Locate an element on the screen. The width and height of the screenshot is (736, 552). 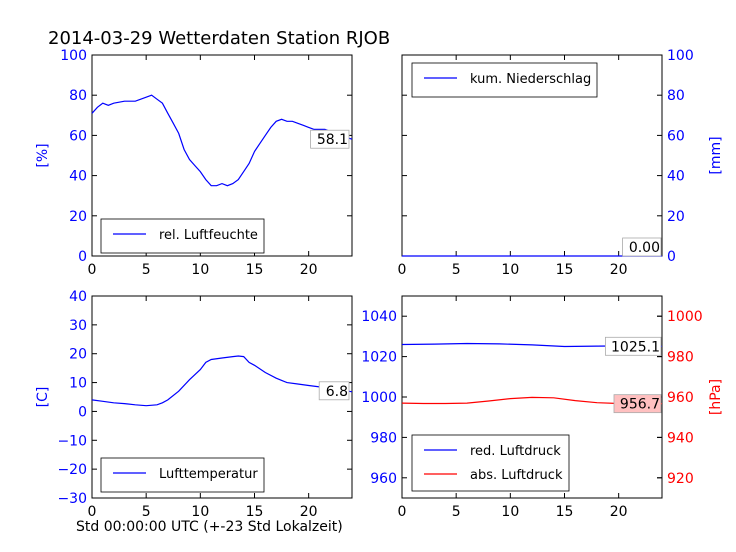
y-tick-label: 980 is located at coordinates (383, 438).